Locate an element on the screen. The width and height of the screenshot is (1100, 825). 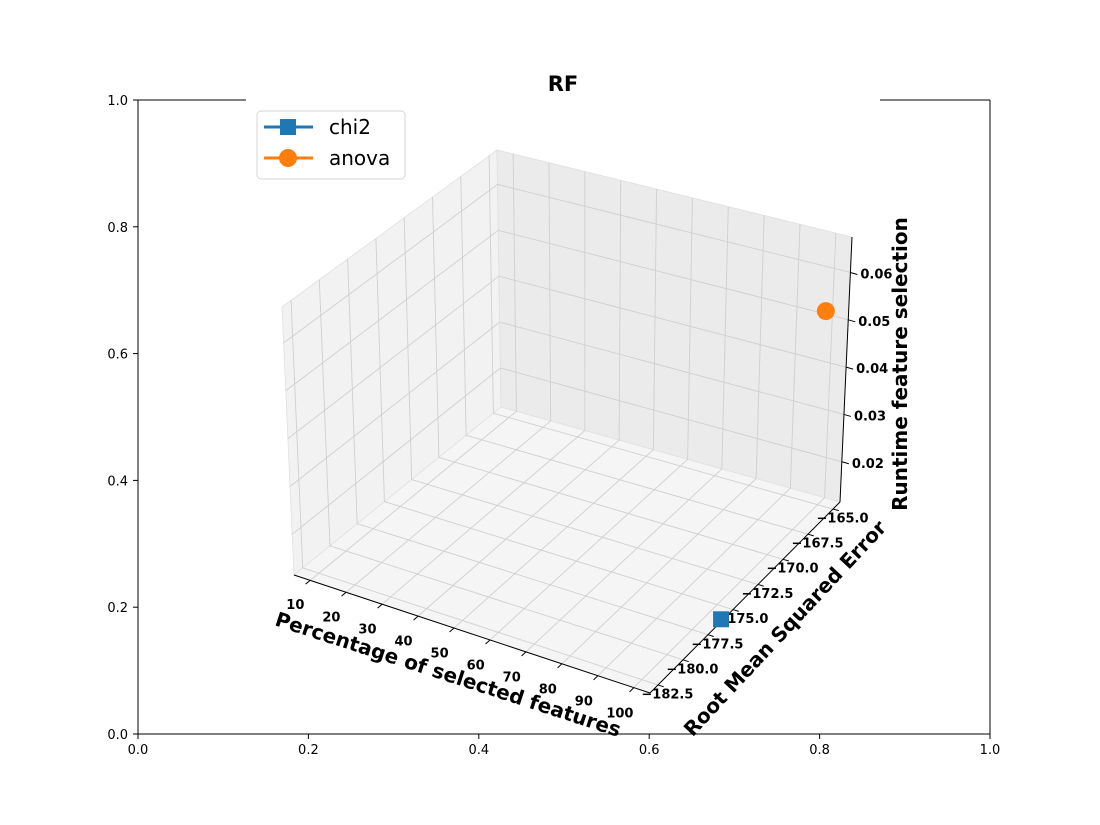
x-tick-label: 80 is located at coordinates (548, 689).